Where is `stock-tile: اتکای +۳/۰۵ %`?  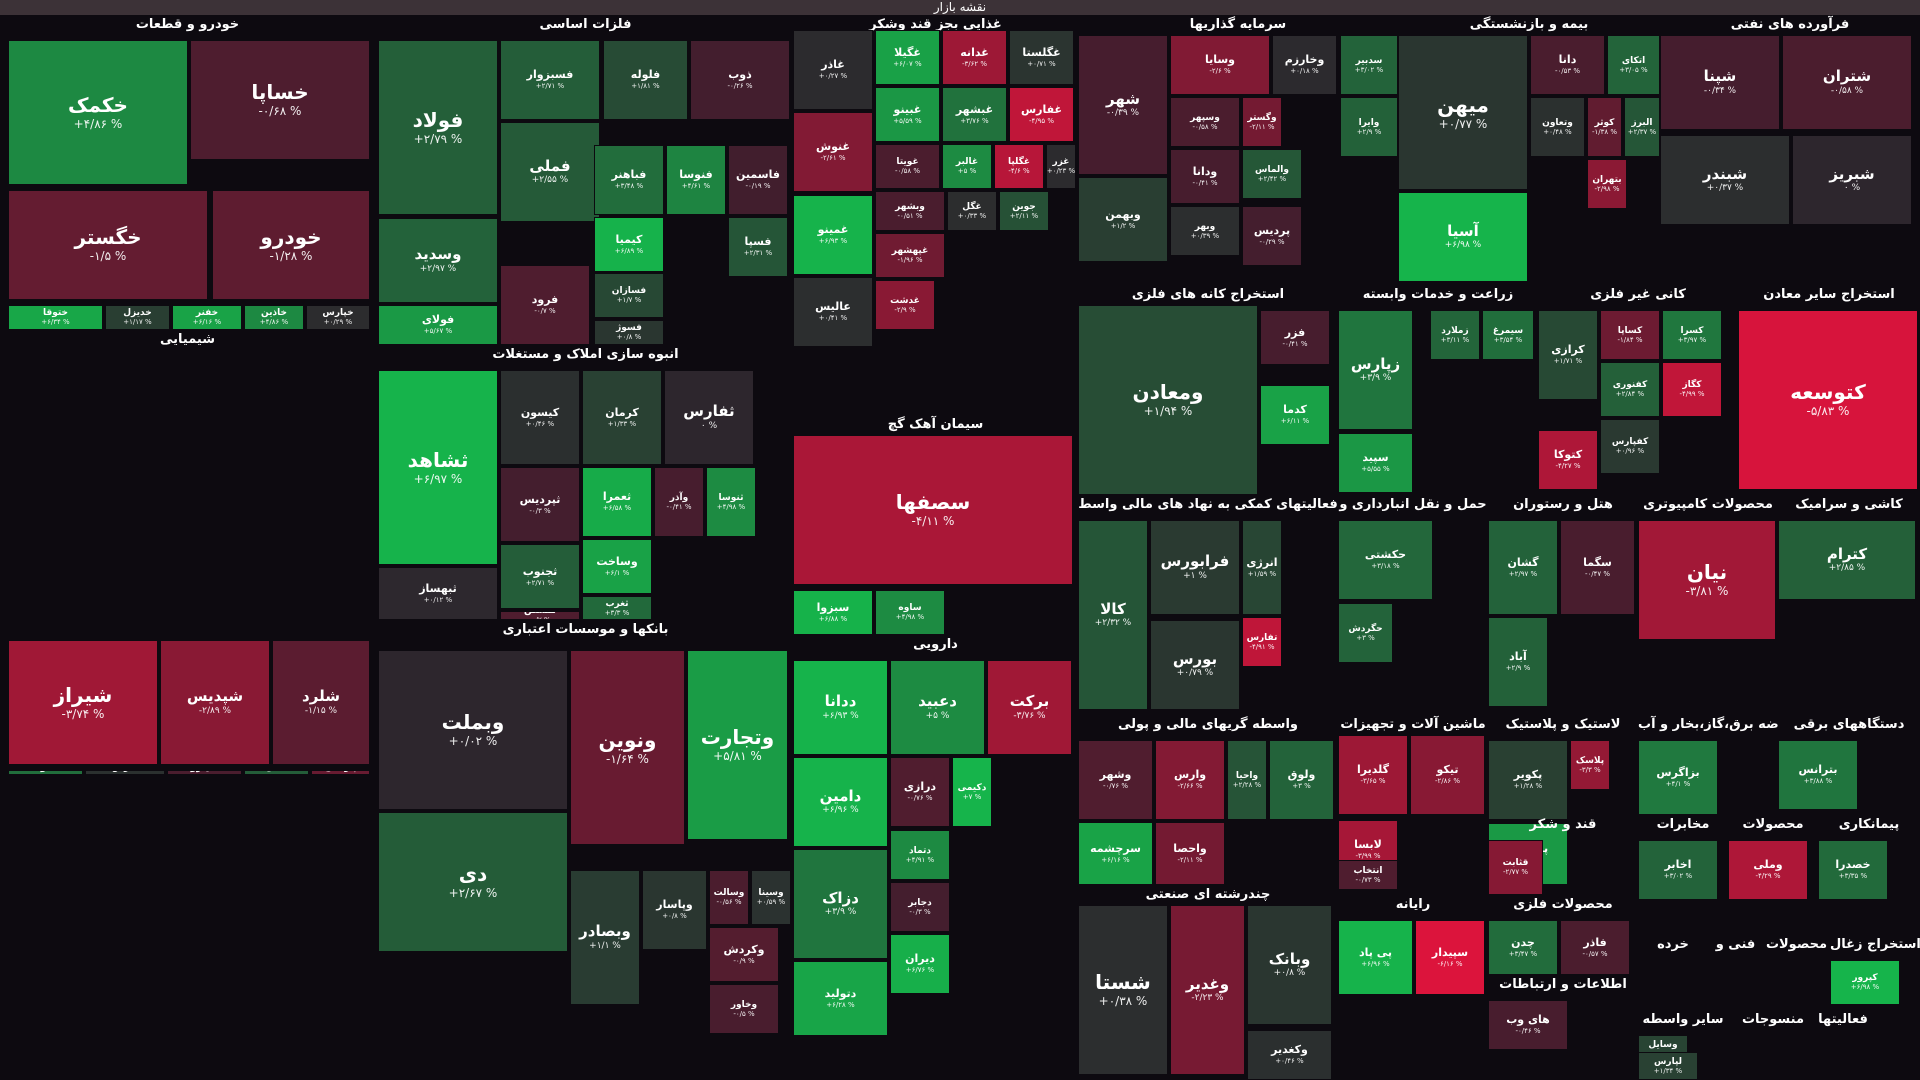 stock-tile: اتکای +۳/۰۵ % is located at coordinates (1633, 65).